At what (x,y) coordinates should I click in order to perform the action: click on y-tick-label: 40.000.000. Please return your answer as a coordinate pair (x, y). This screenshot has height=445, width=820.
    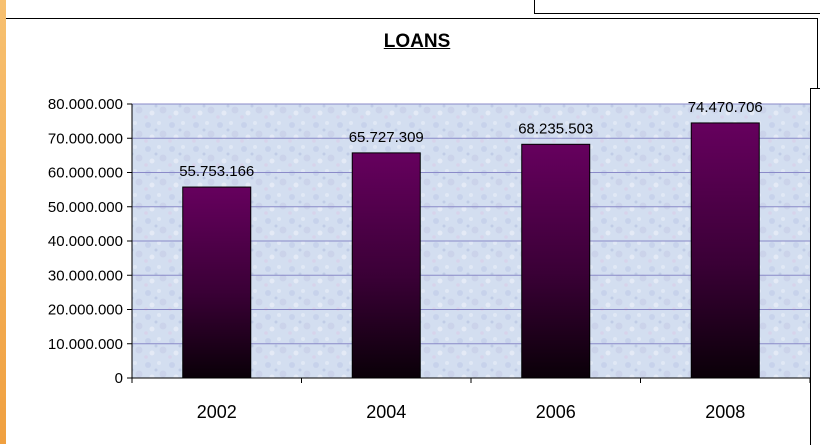
    Looking at the image, I should click on (85, 241).